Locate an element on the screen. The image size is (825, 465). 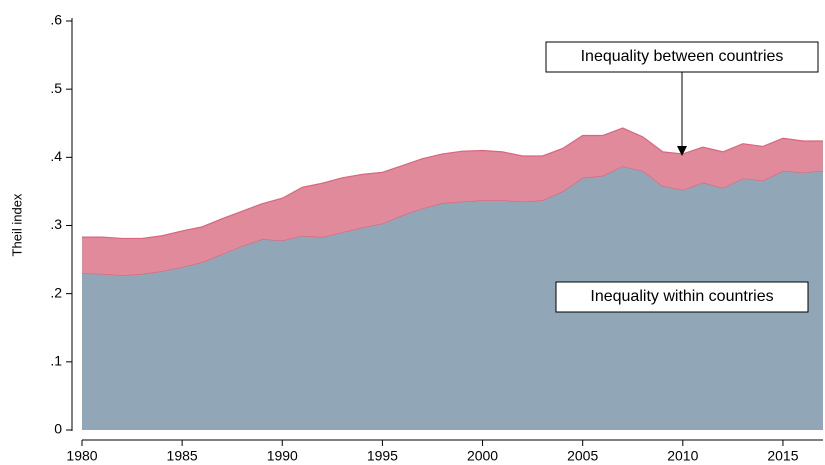
y-tick-label: .3 is located at coordinates (56, 224).